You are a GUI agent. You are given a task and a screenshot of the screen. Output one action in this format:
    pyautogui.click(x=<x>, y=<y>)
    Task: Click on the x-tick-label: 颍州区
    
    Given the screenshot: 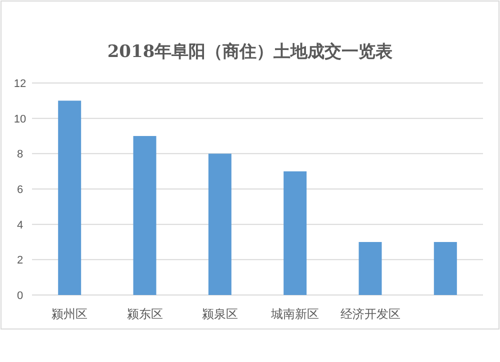 What is the action you would take?
    pyautogui.click(x=70, y=314)
    